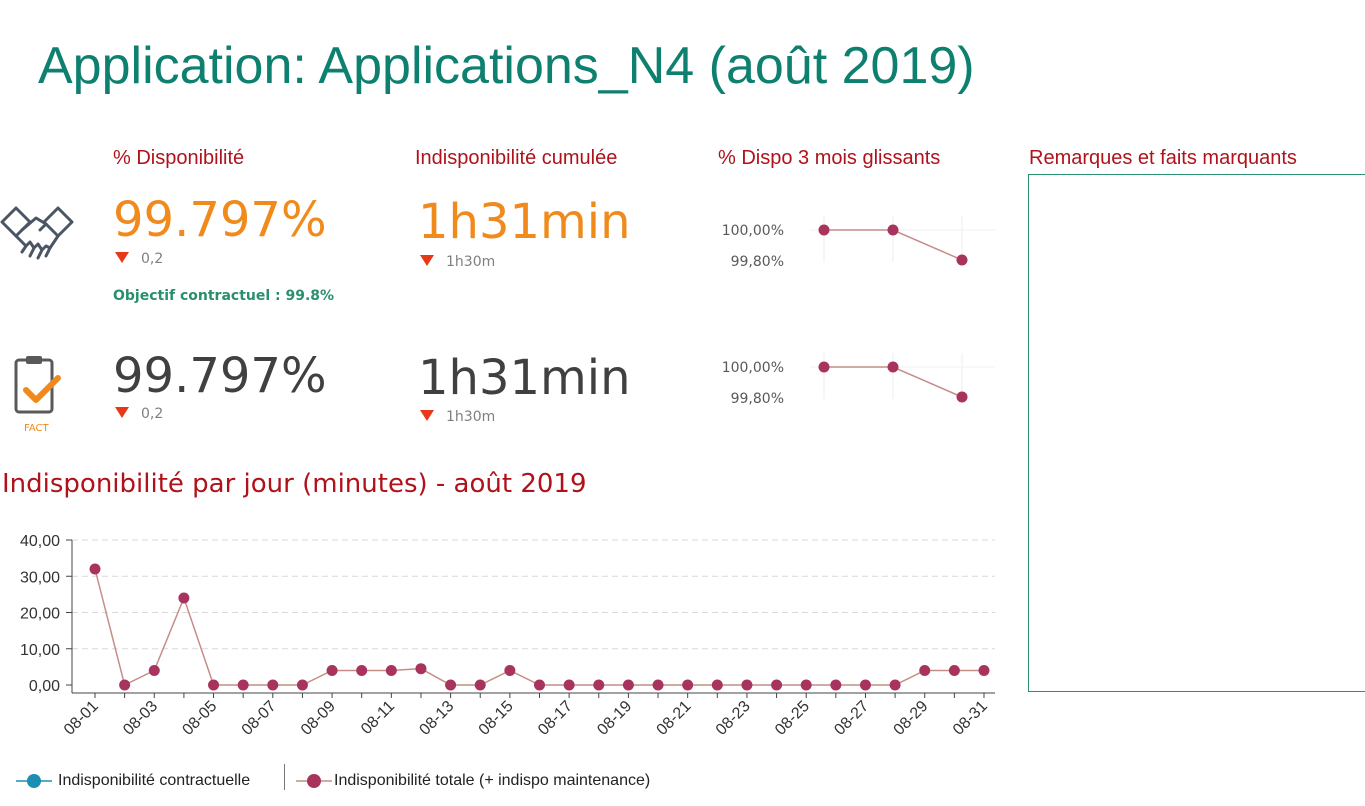 Image resolution: width=1365 pixels, height=806 pixels. Describe the element at coordinates (38, 384) in the screenshot. I see `clipboard-check-icon` at that location.